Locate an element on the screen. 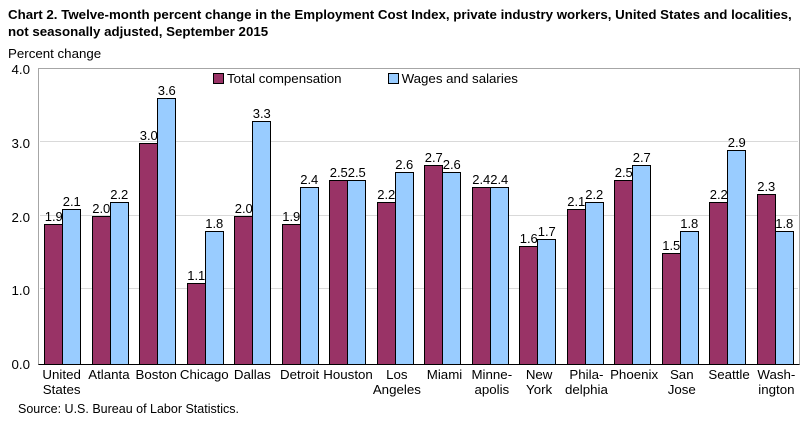 The image size is (808, 423). x-tick-label: Dallas is located at coordinates (252, 374).